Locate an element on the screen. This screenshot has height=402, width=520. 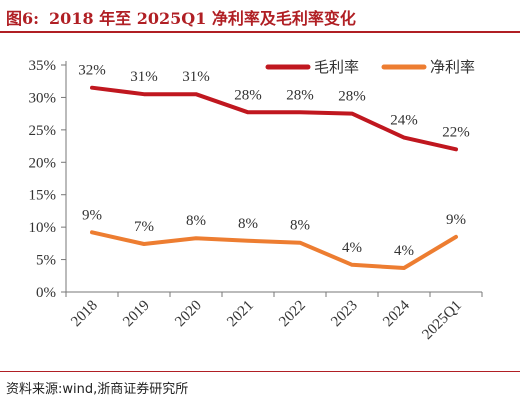
gross-margin-line is located at coordinates (274, 118).